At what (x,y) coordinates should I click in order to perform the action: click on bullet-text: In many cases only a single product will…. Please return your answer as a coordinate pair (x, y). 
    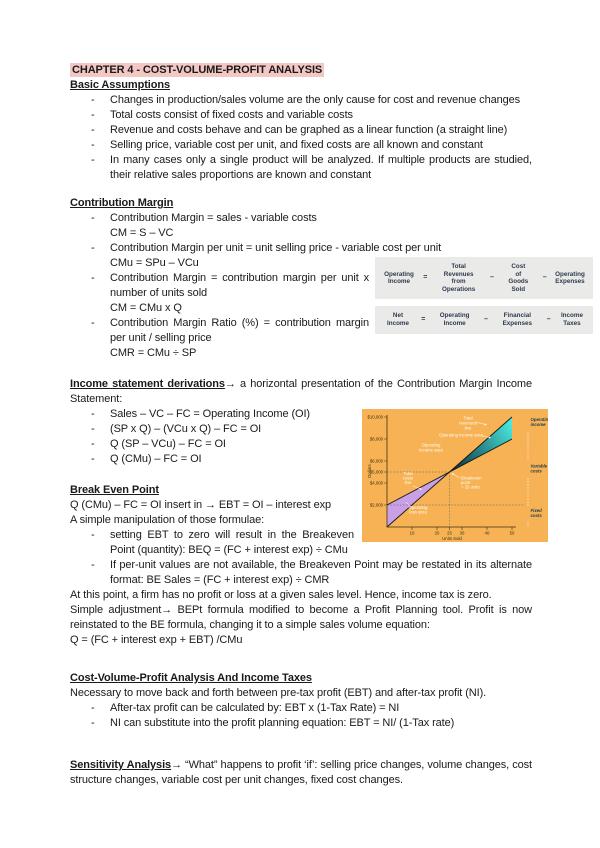
    Looking at the image, I should click on (321, 167).